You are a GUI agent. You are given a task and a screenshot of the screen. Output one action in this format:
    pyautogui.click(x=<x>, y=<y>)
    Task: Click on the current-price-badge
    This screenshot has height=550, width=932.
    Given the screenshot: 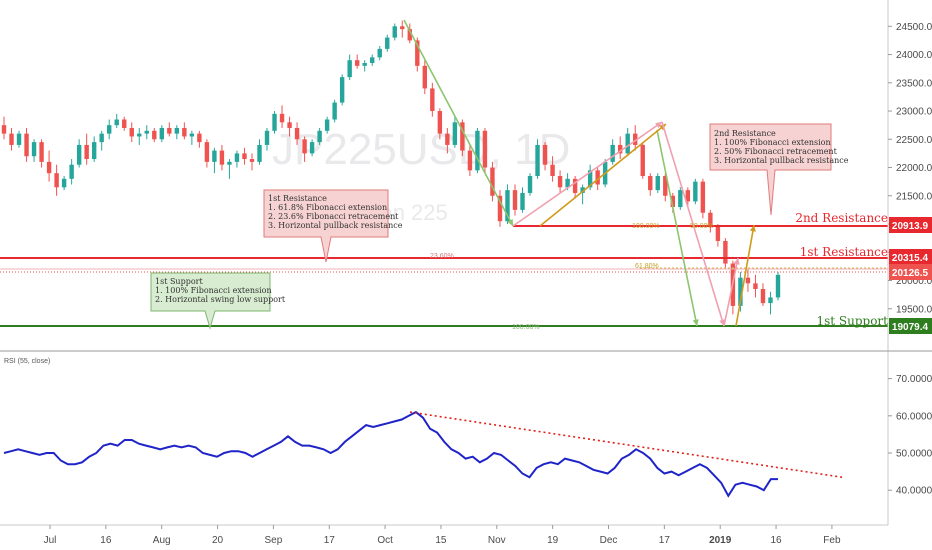 What is the action you would take?
    pyautogui.click(x=910, y=272)
    